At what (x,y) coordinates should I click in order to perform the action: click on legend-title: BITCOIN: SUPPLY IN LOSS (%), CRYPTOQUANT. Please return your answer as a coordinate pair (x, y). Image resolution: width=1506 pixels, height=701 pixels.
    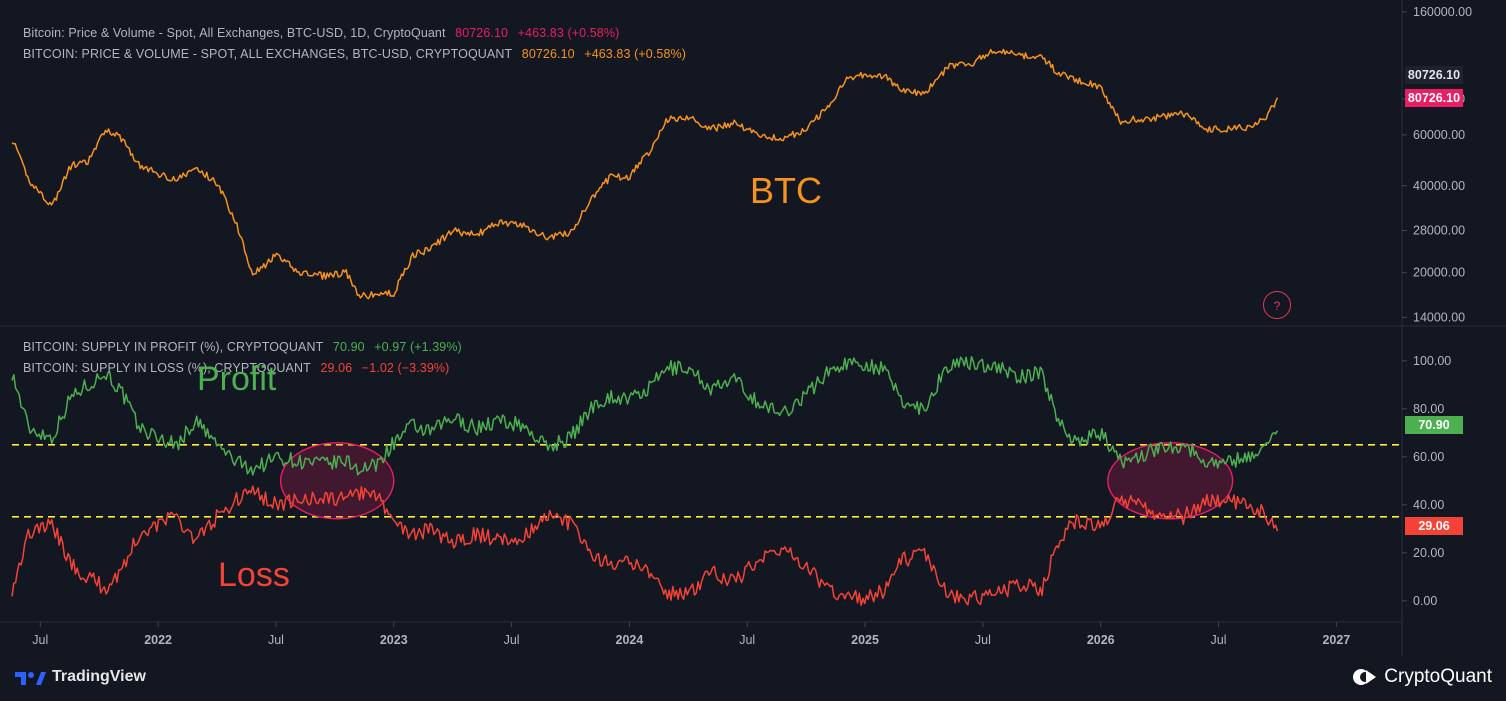
    Looking at the image, I should click on (167, 368).